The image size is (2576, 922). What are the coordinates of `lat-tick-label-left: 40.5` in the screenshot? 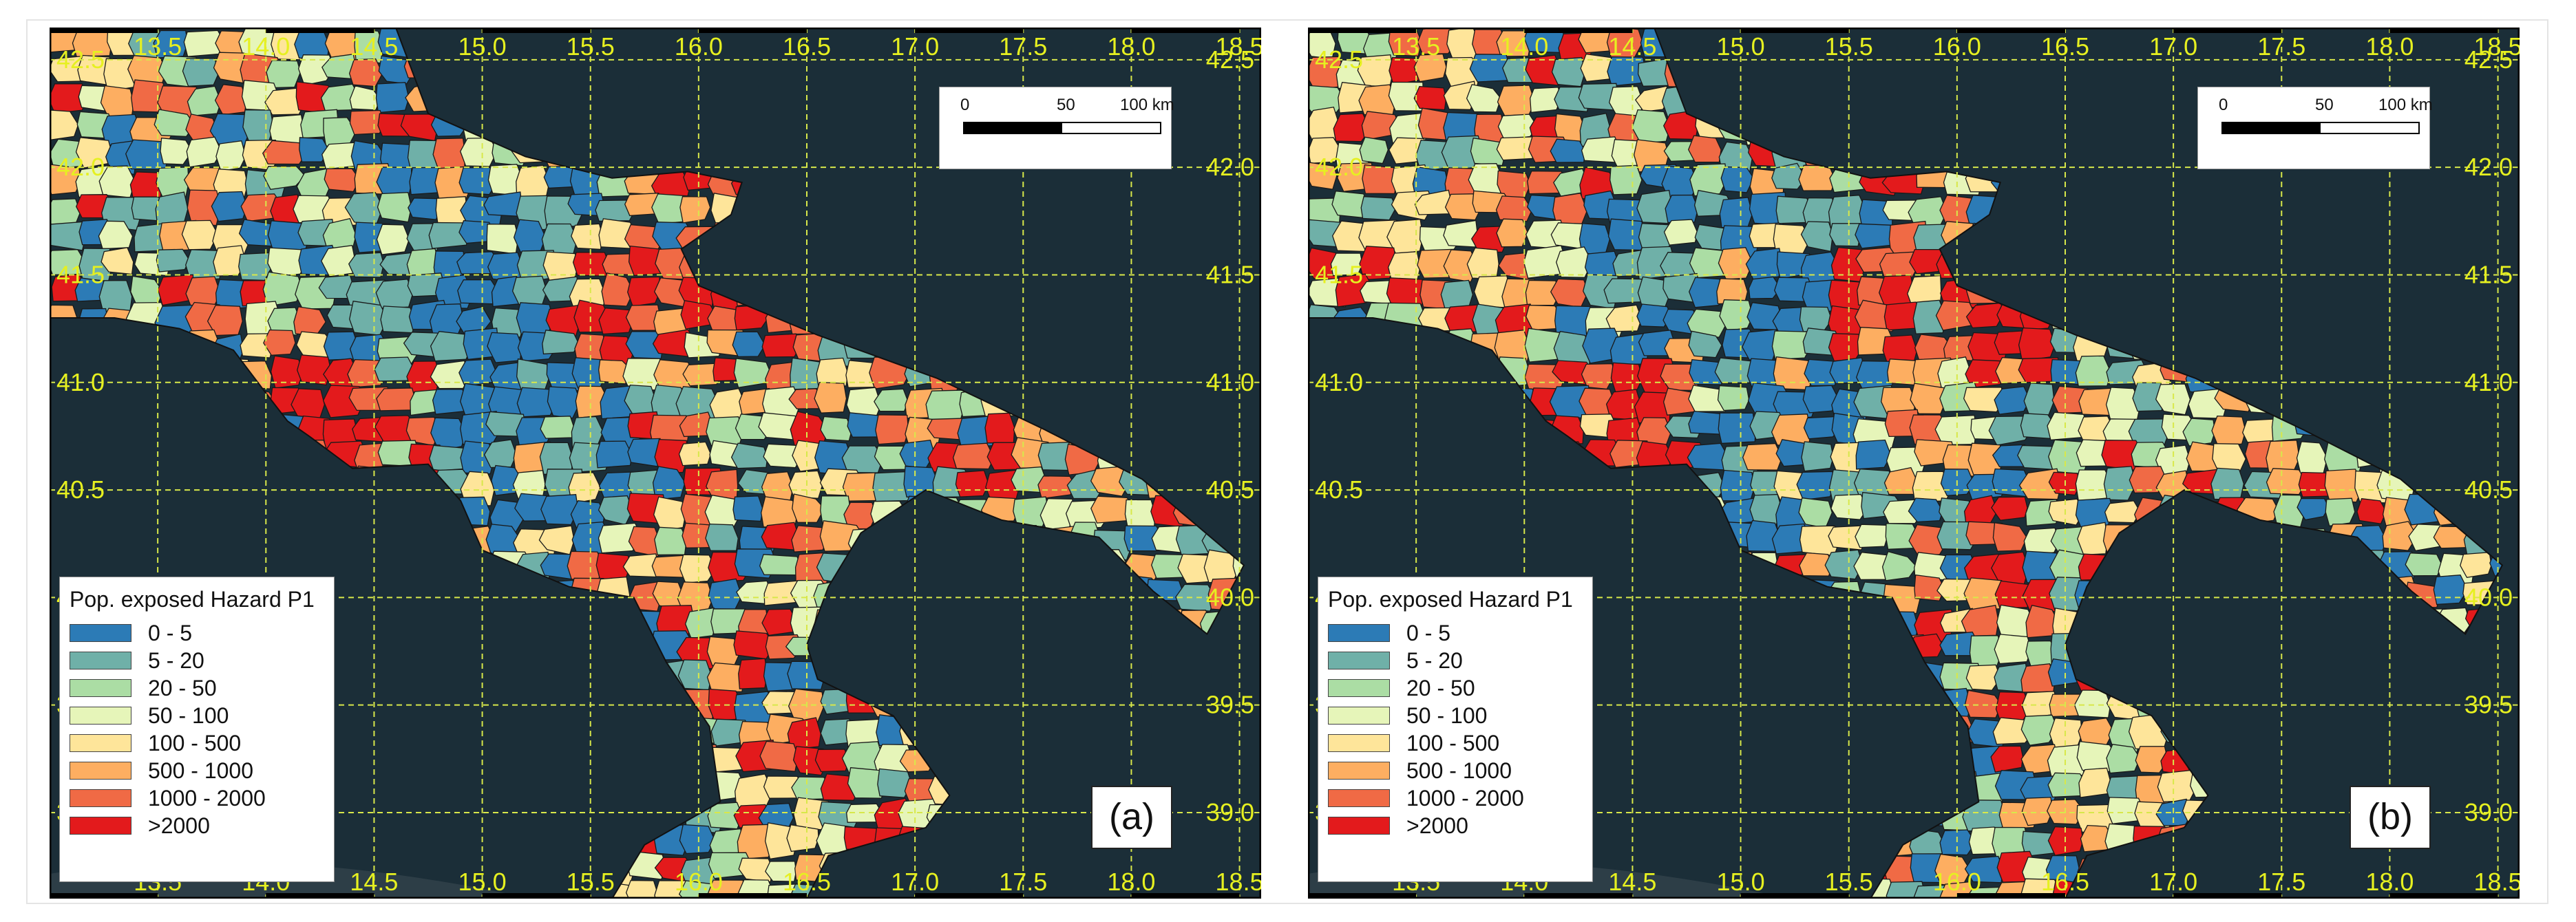 It's located at (81, 489).